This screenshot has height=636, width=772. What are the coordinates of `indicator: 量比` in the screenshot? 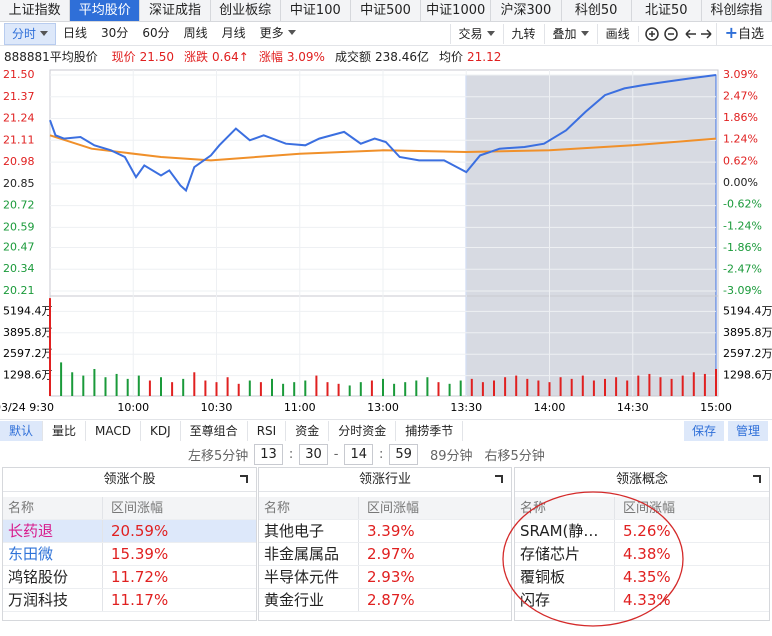 It's located at (65, 430).